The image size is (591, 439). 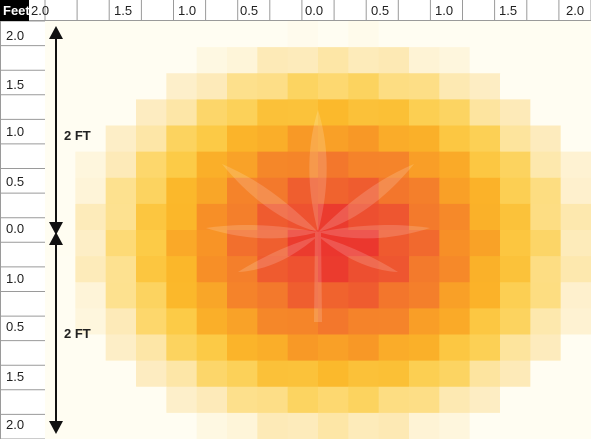 I want to click on left-ruler-label: 0.0, so click(x=15, y=228).